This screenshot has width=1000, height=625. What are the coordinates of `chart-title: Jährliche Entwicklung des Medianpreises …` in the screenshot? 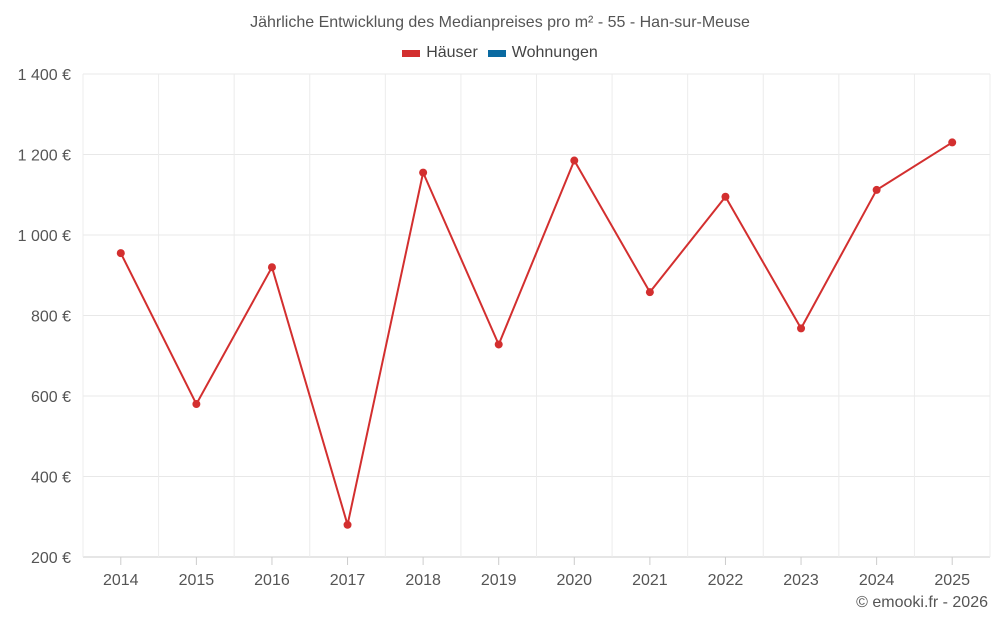 It's located at (500, 22).